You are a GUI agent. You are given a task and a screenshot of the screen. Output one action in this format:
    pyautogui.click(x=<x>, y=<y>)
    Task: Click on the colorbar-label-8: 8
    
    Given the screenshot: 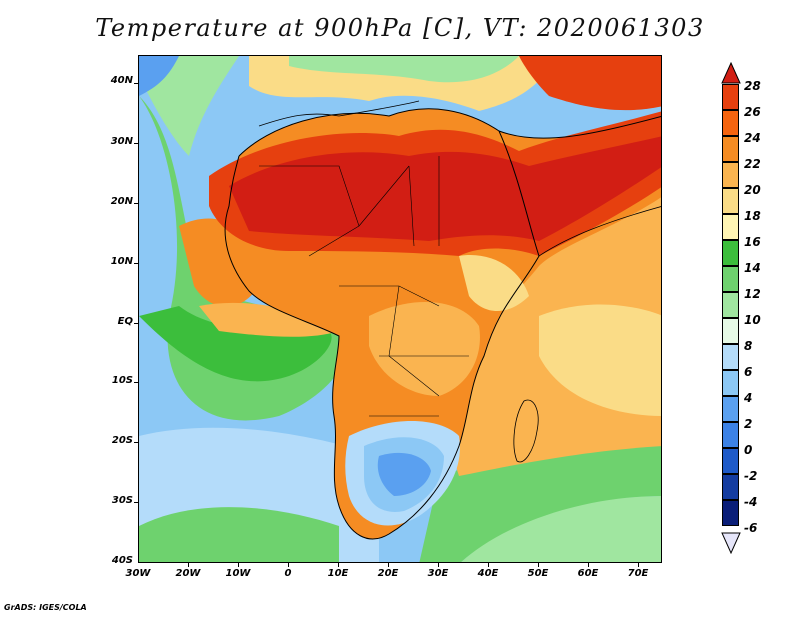 What is the action you would take?
    pyautogui.click(x=748, y=346)
    